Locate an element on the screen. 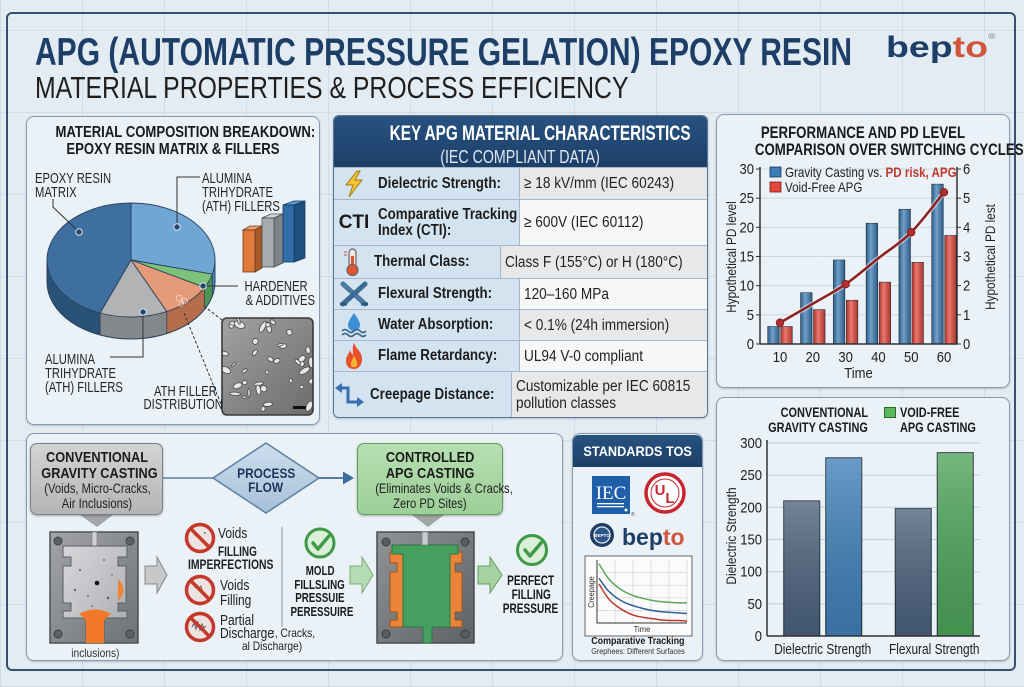 This screenshot has width=1024, height=687. row-label: Dielectric Strength: is located at coordinates (439, 183).